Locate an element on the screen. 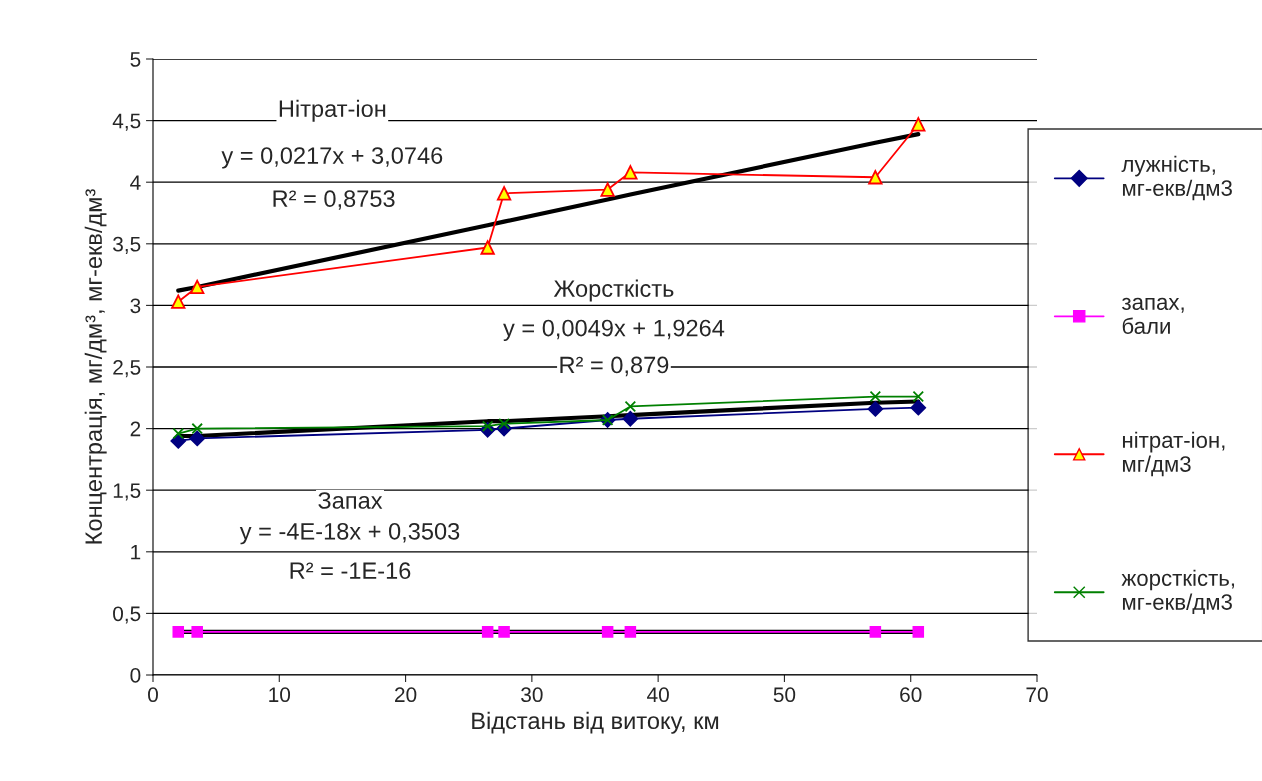 The width and height of the screenshot is (1262, 781). y-tick-label: 0,5 is located at coordinates (127, 615).